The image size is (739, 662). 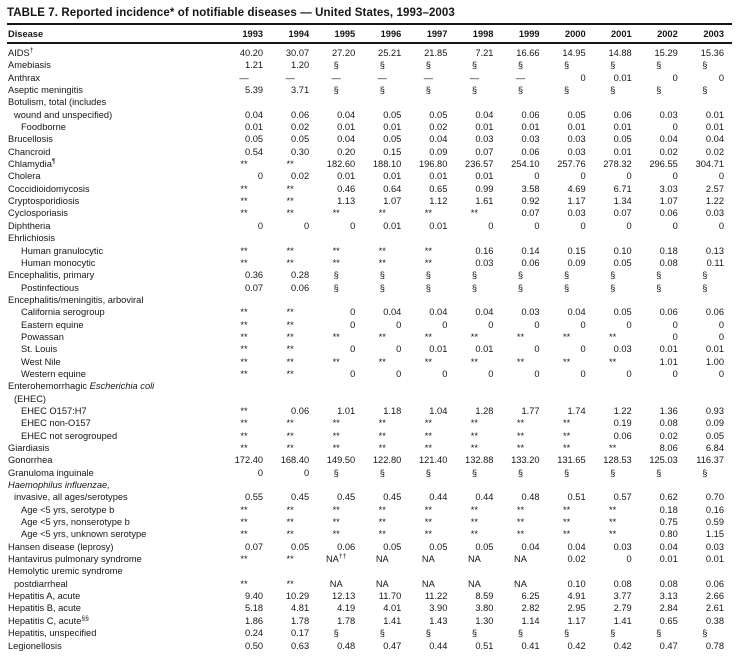 I want to click on value-cell: 2.95, so click(x=576, y=608).